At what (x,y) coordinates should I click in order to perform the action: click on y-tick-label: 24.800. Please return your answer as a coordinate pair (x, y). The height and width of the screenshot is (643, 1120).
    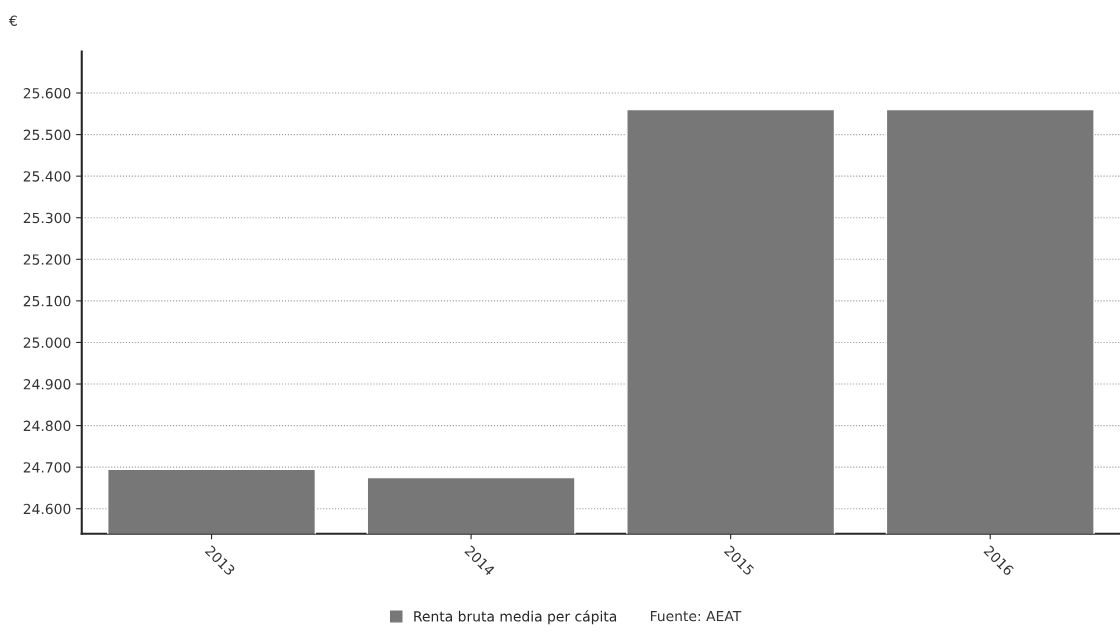
    Looking at the image, I should click on (47, 426).